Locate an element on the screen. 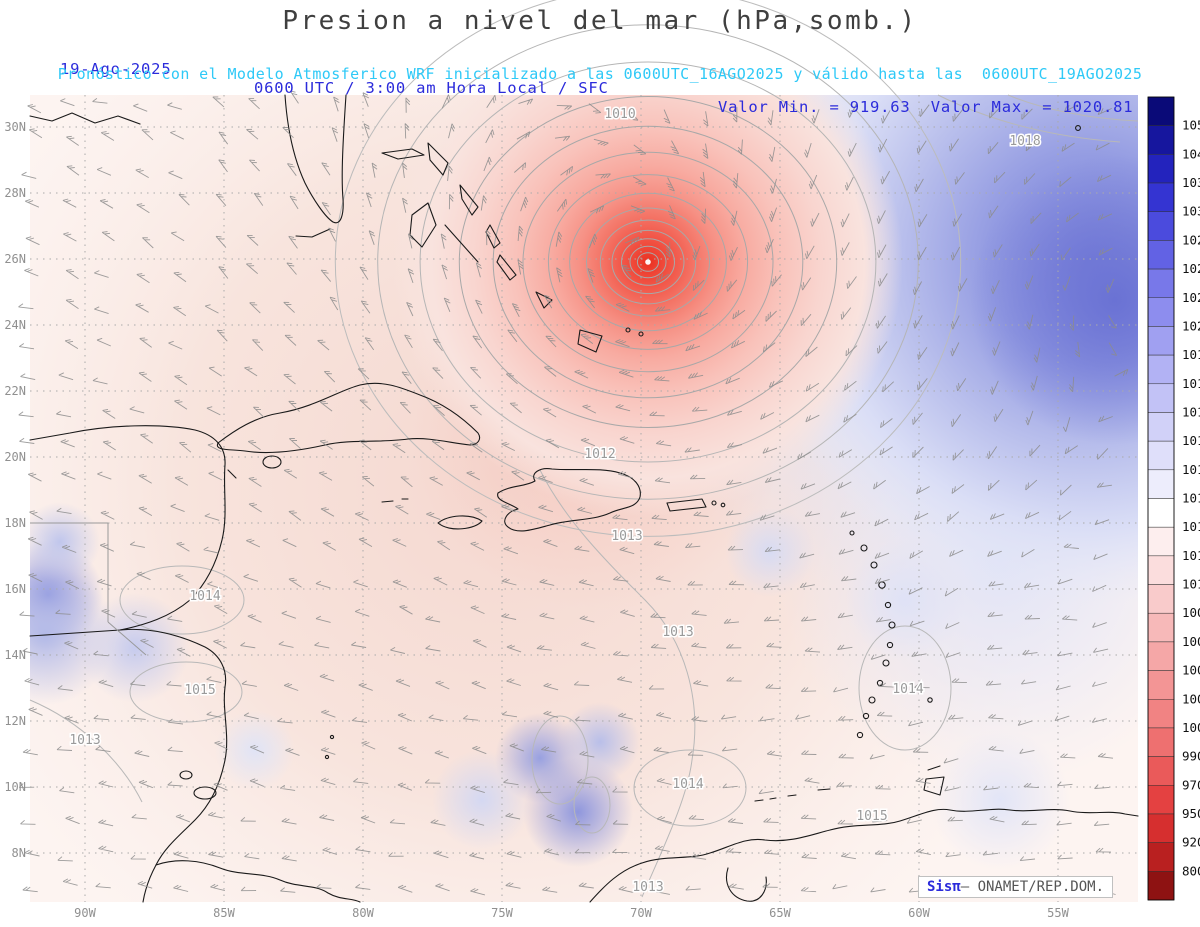 The width and height of the screenshot is (1200, 927). coast-ven-islands is located at coordinates (792, 795).